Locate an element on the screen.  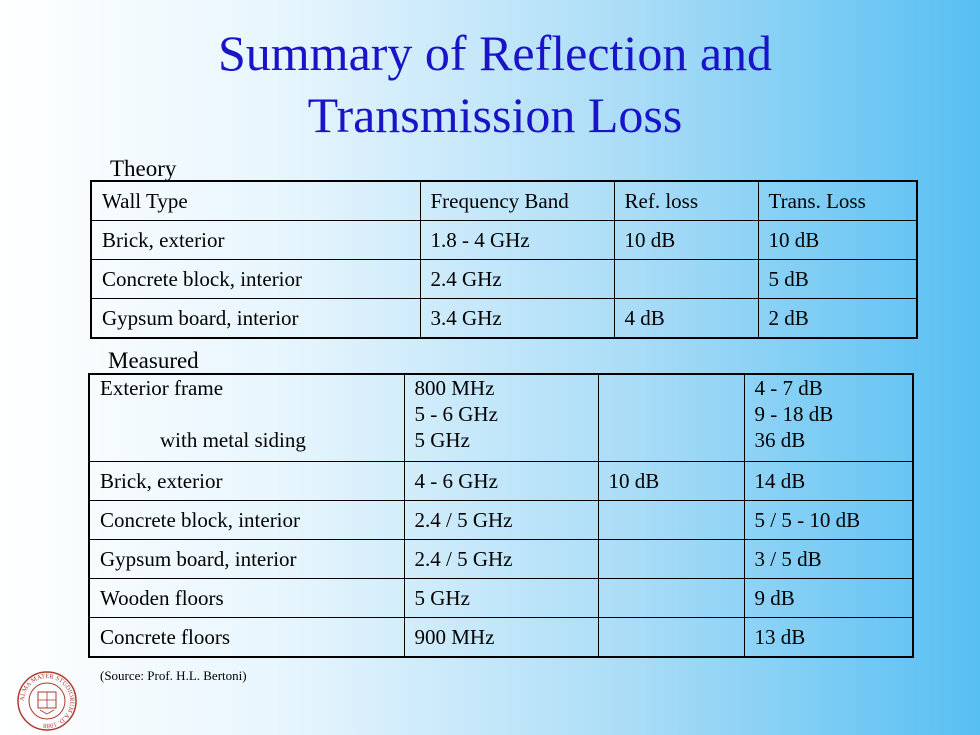
cell-trans-loss: 5 dB is located at coordinates (837, 279).